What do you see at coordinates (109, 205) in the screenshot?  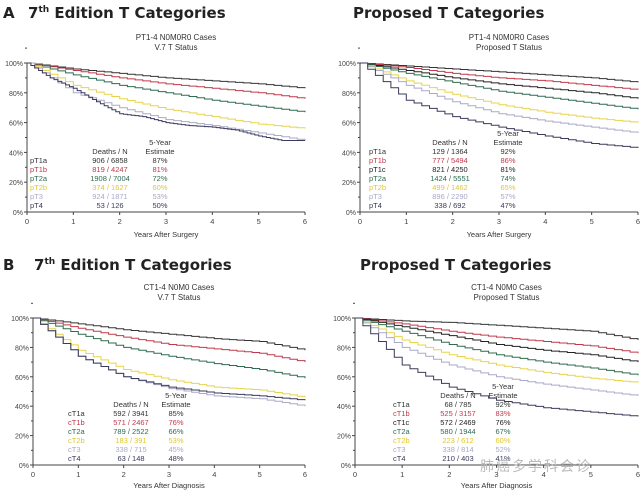 I see `legend-deaths-n: 53 / 126` at bounding box center [109, 205].